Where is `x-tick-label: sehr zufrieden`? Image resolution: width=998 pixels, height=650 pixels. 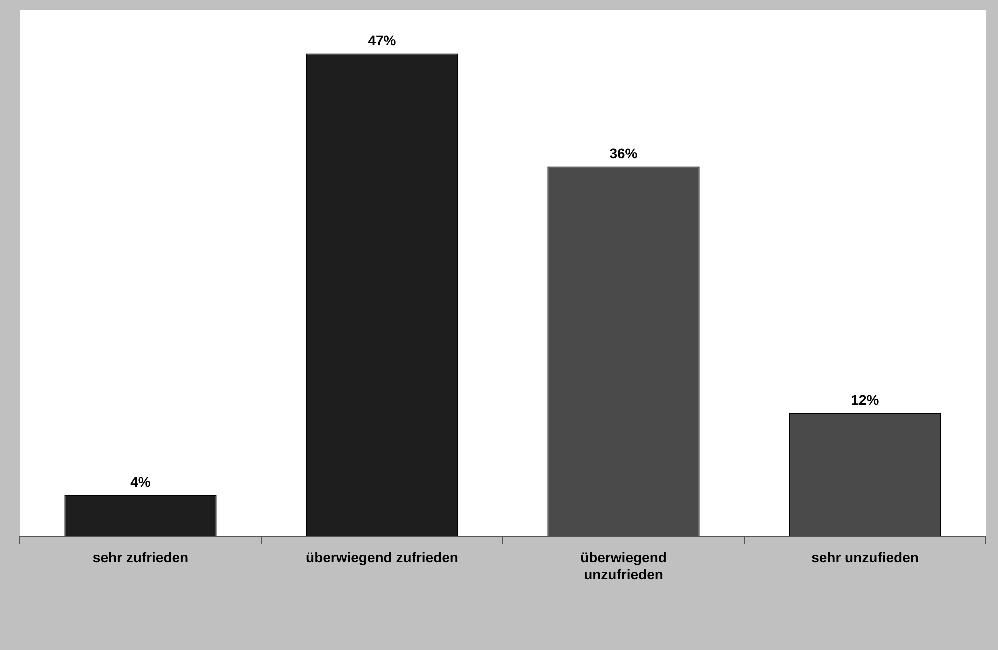 x-tick-label: sehr zufrieden is located at coordinates (140, 558).